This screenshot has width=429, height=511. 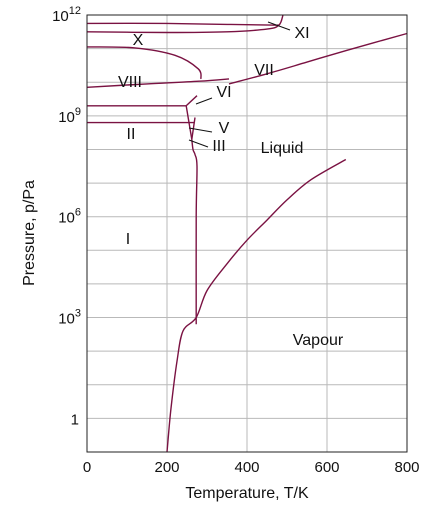 I want to click on region-label: XI, so click(x=301, y=33).